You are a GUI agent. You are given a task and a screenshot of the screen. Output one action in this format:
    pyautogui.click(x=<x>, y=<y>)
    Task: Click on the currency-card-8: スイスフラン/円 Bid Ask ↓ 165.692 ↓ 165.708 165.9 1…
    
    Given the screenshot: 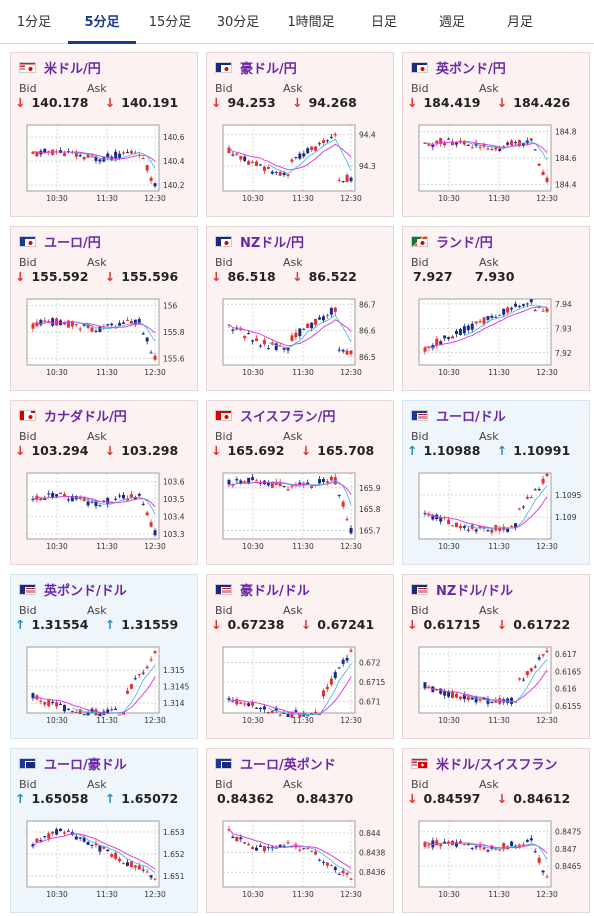 What is the action you would take?
    pyautogui.click(x=300, y=482)
    